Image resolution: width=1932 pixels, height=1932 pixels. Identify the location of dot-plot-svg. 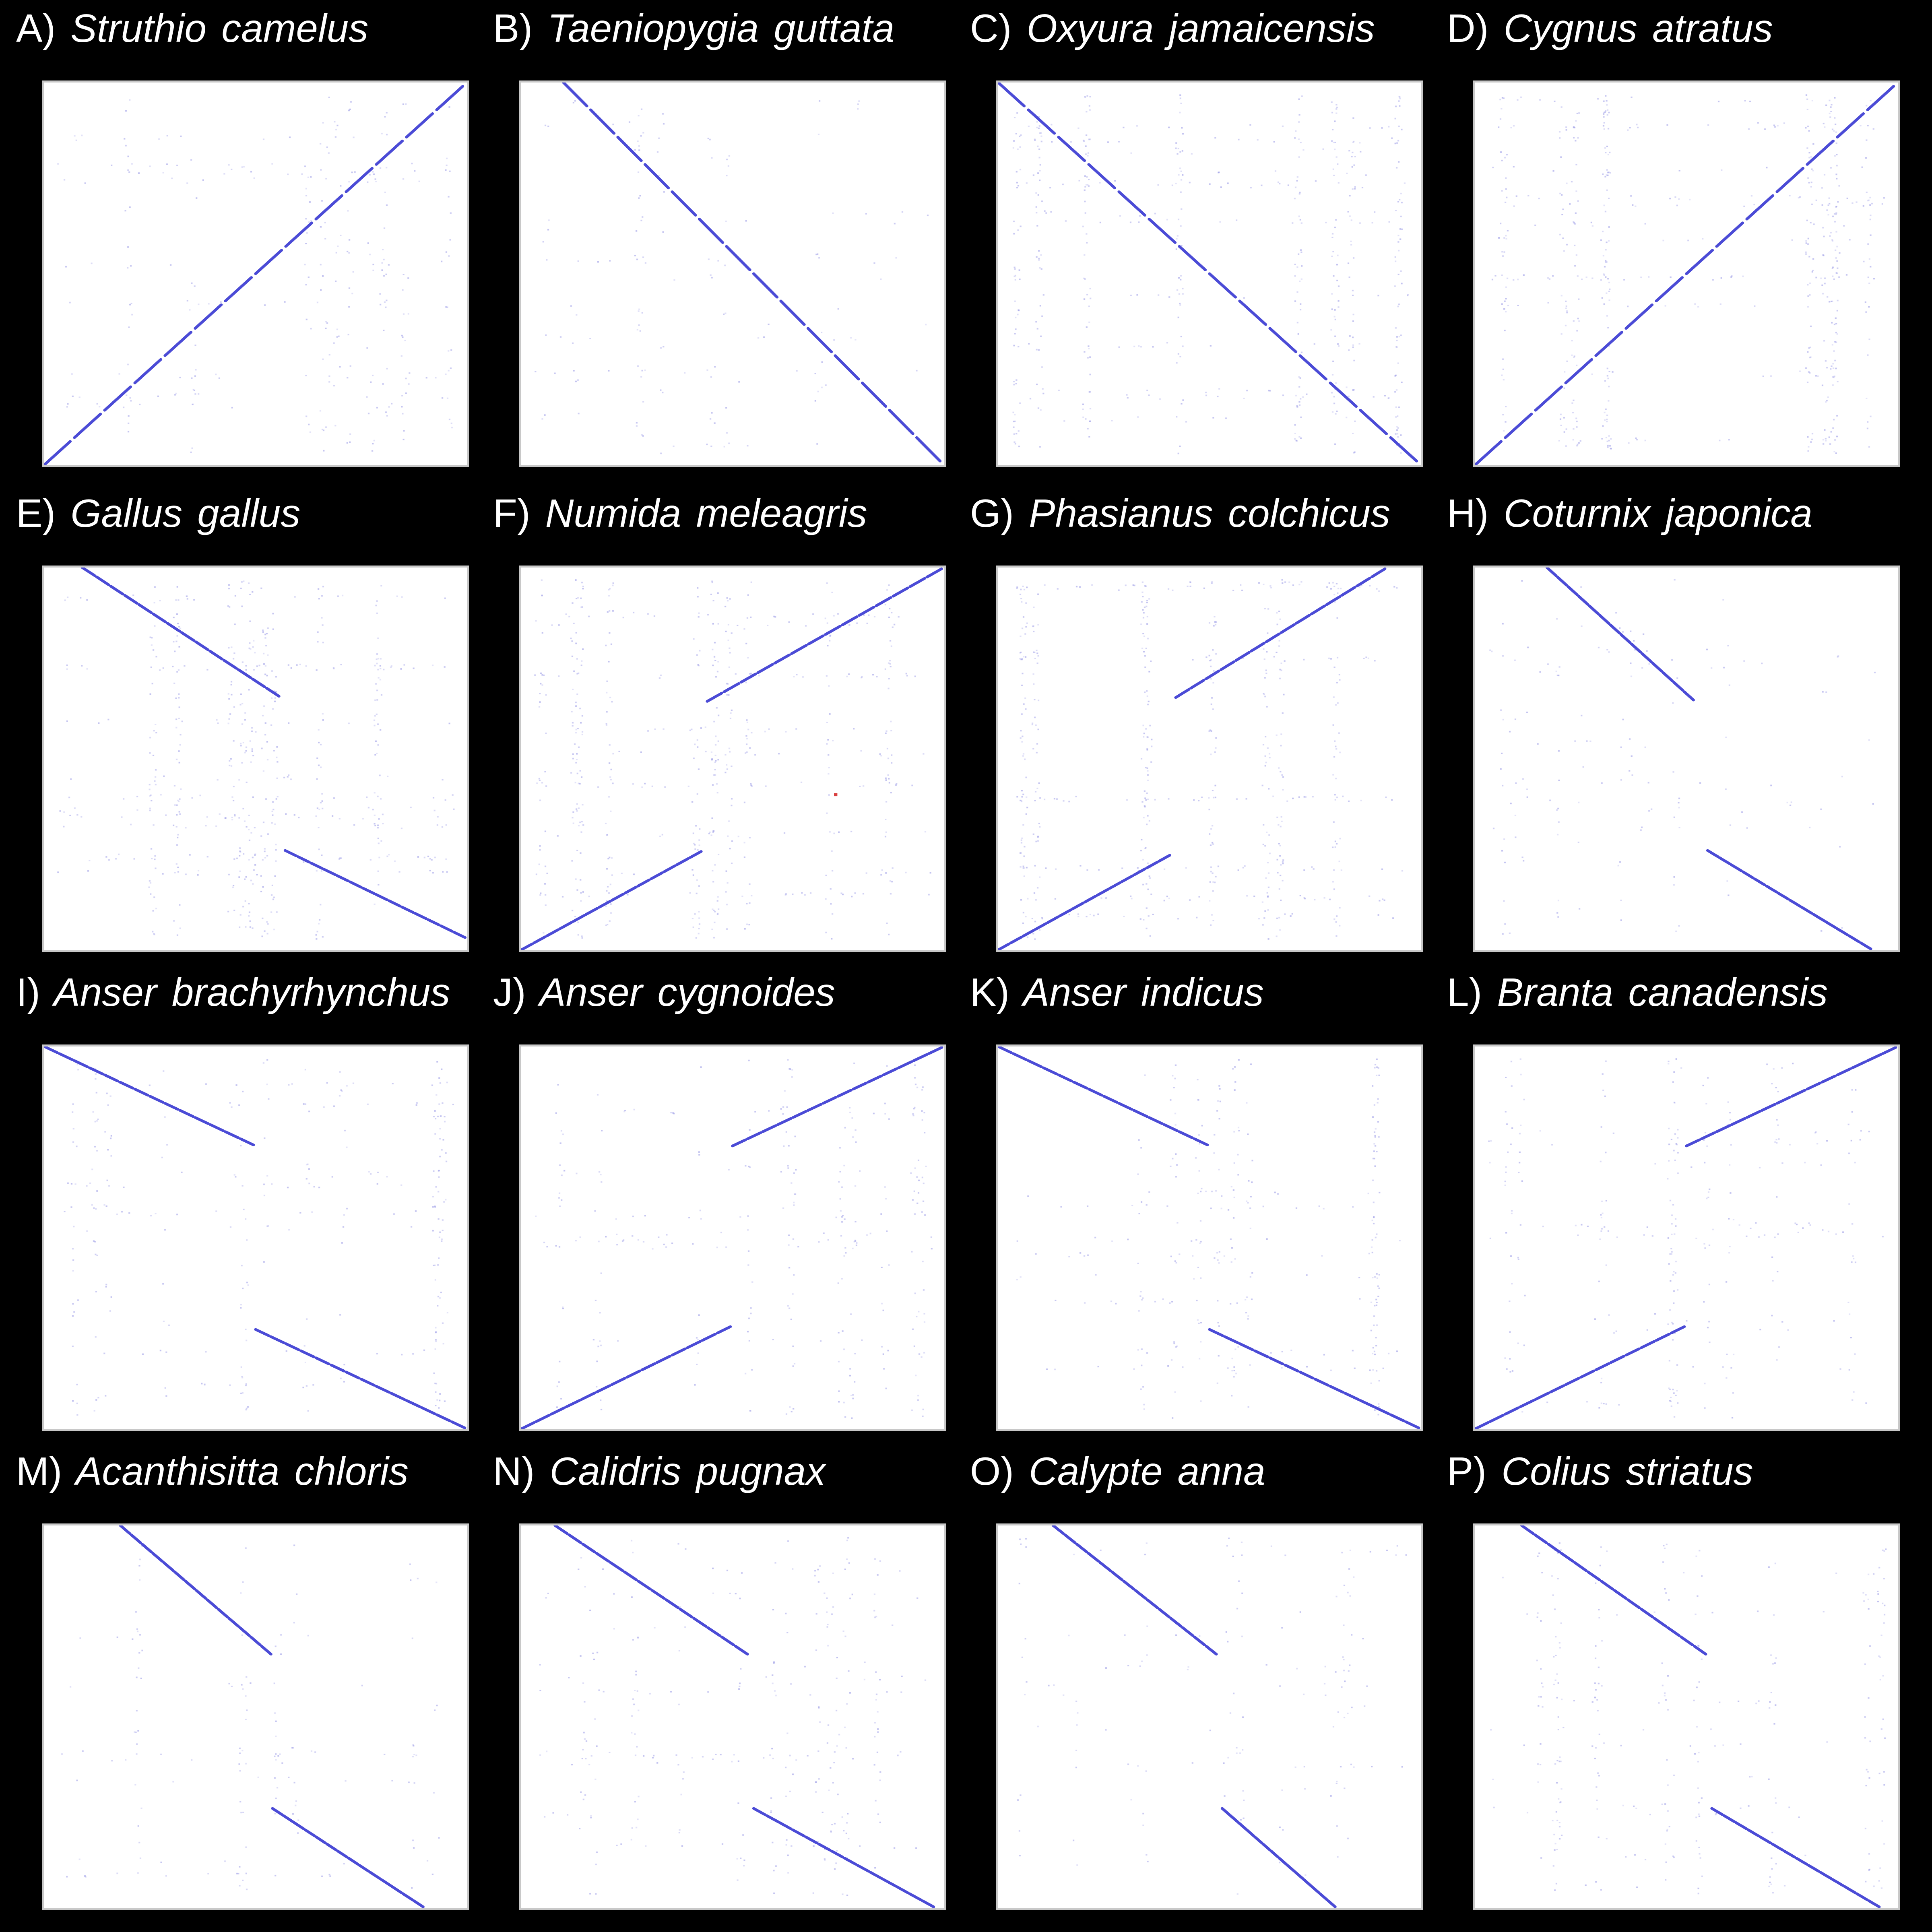
(732, 1237).